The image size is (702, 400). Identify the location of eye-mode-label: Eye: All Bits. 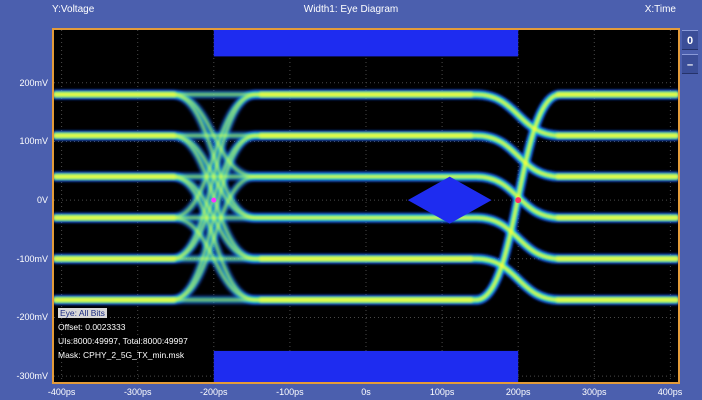
(82, 313).